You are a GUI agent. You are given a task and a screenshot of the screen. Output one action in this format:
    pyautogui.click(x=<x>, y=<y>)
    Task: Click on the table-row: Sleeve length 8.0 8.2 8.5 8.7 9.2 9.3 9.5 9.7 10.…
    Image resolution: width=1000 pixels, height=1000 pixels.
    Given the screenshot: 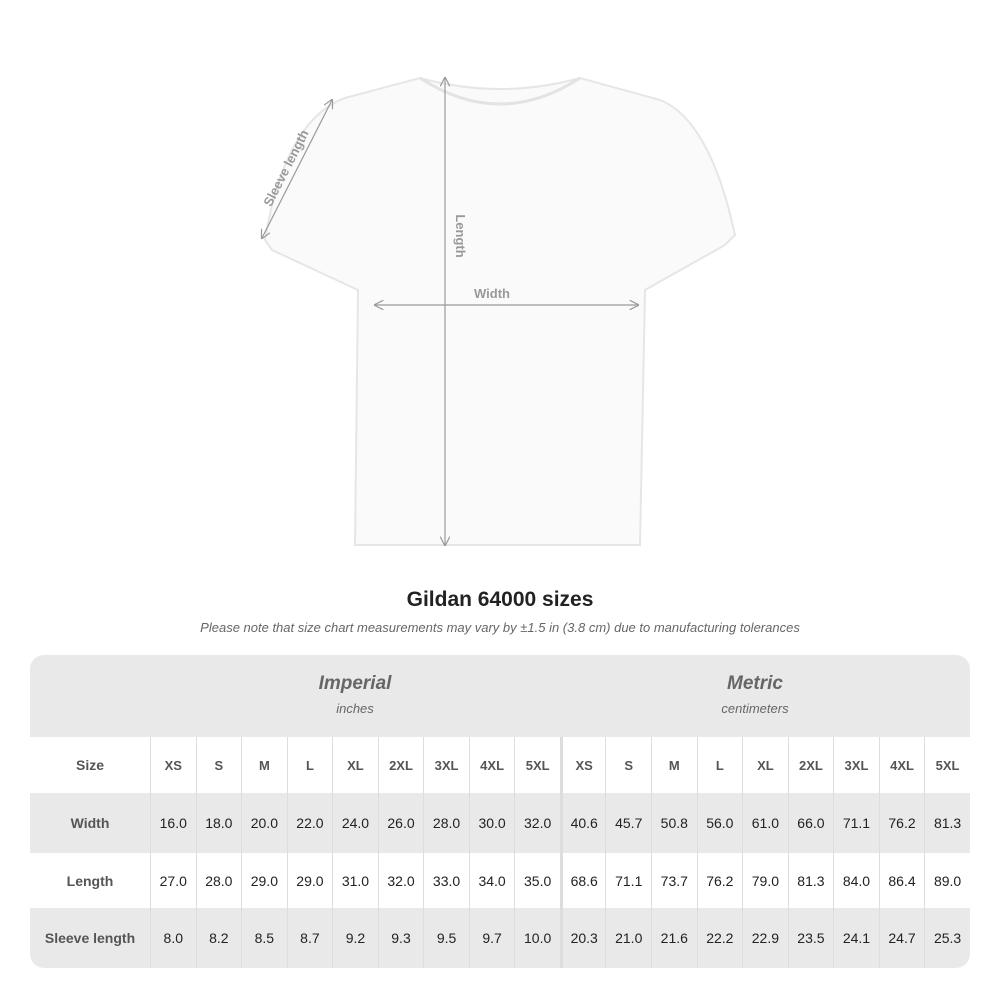 What is the action you would take?
    pyautogui.click(x=500, y=938)
    